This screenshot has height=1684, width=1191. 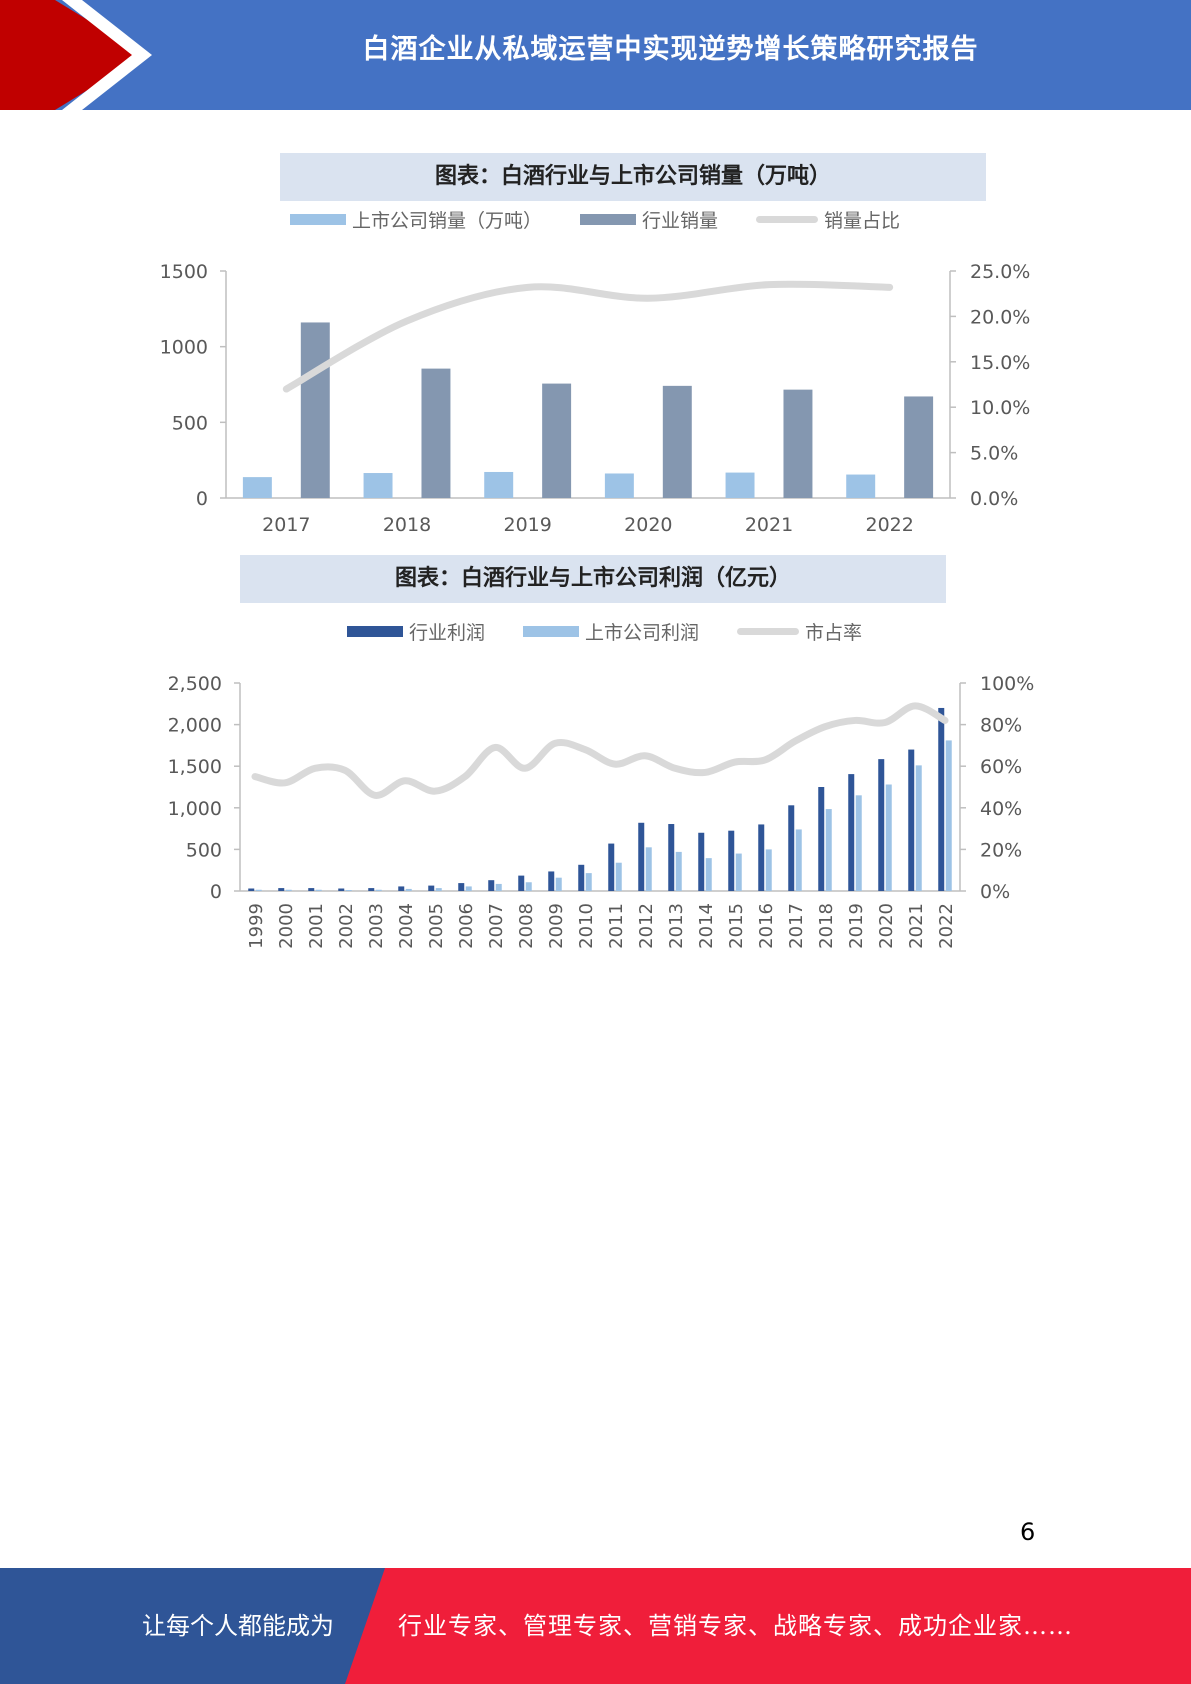 I want to click on legend-item: 上市公司利润, so click(x=611, y=631).